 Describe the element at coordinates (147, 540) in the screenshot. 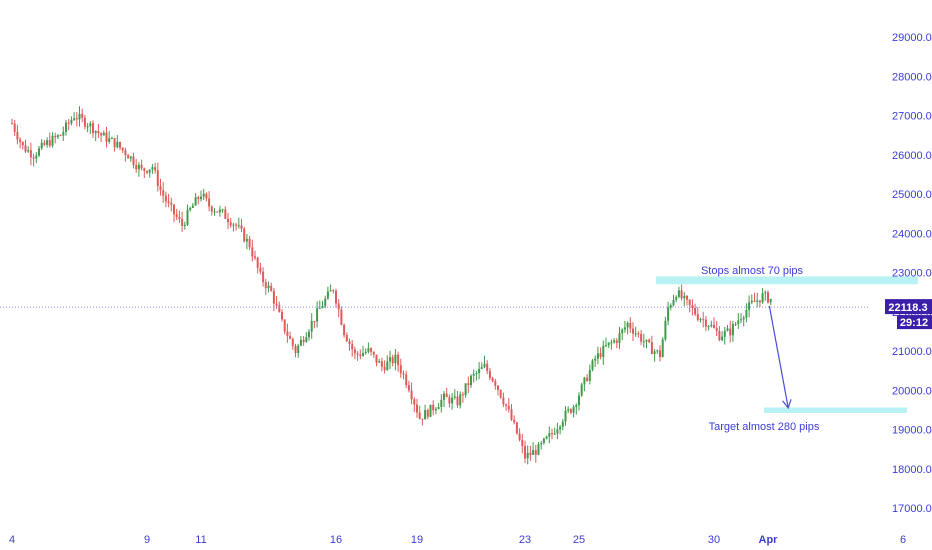

I see `x-tick-label: 9` at that location.